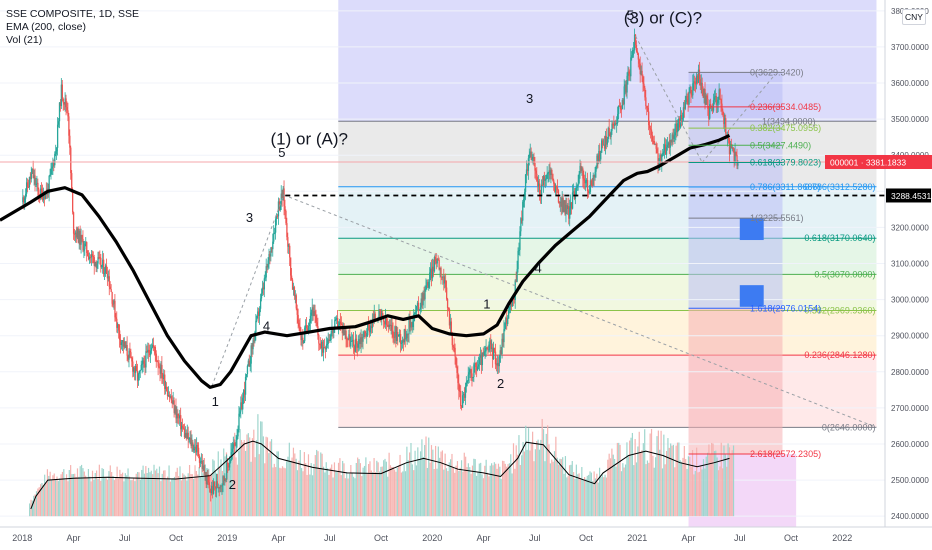 This screenshot has width=932, height=550. Describe the element at coordinates (839, 355) in the screenshot. I see `fib-label: 0.236(2846.1280)` at that location.